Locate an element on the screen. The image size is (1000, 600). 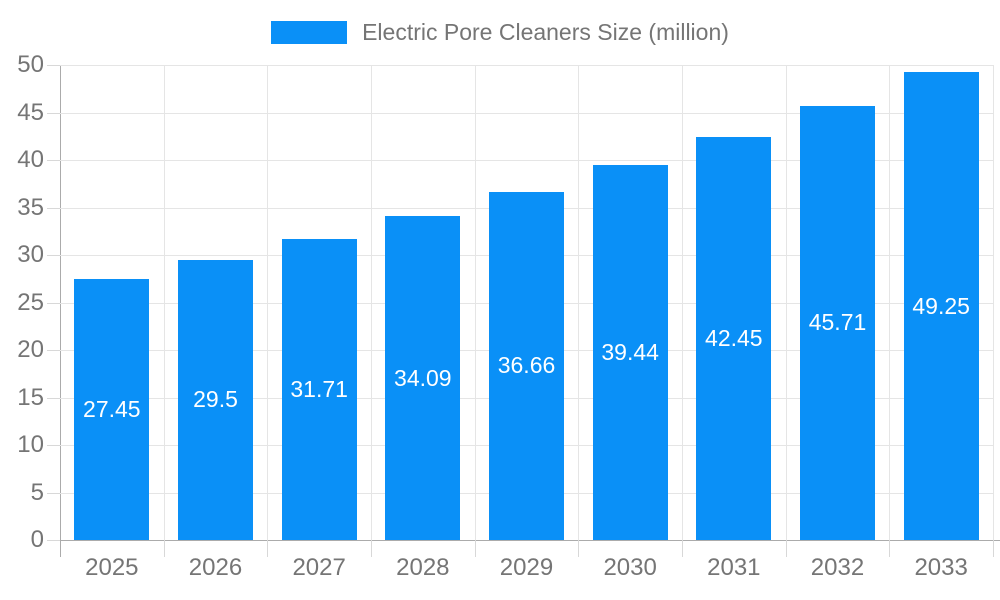
bar-value-label: 29.5 is located at coordinates (215, 399).